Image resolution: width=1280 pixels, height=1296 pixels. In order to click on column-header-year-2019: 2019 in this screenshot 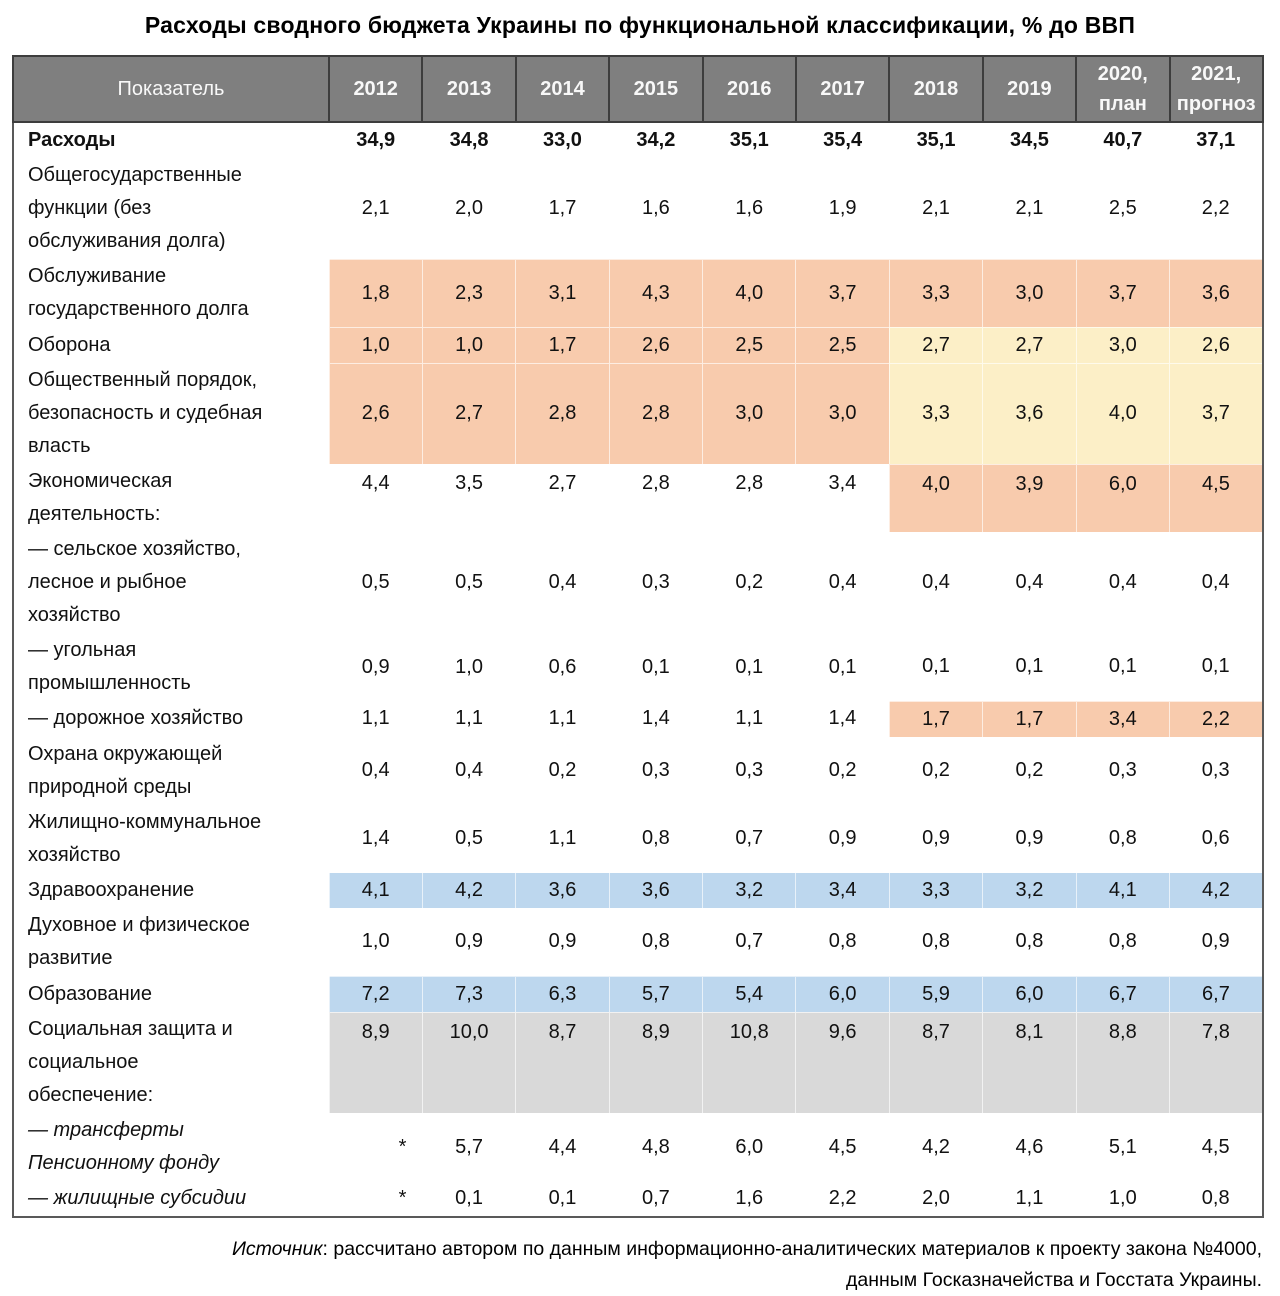, I will do `click(1029, 89)`.